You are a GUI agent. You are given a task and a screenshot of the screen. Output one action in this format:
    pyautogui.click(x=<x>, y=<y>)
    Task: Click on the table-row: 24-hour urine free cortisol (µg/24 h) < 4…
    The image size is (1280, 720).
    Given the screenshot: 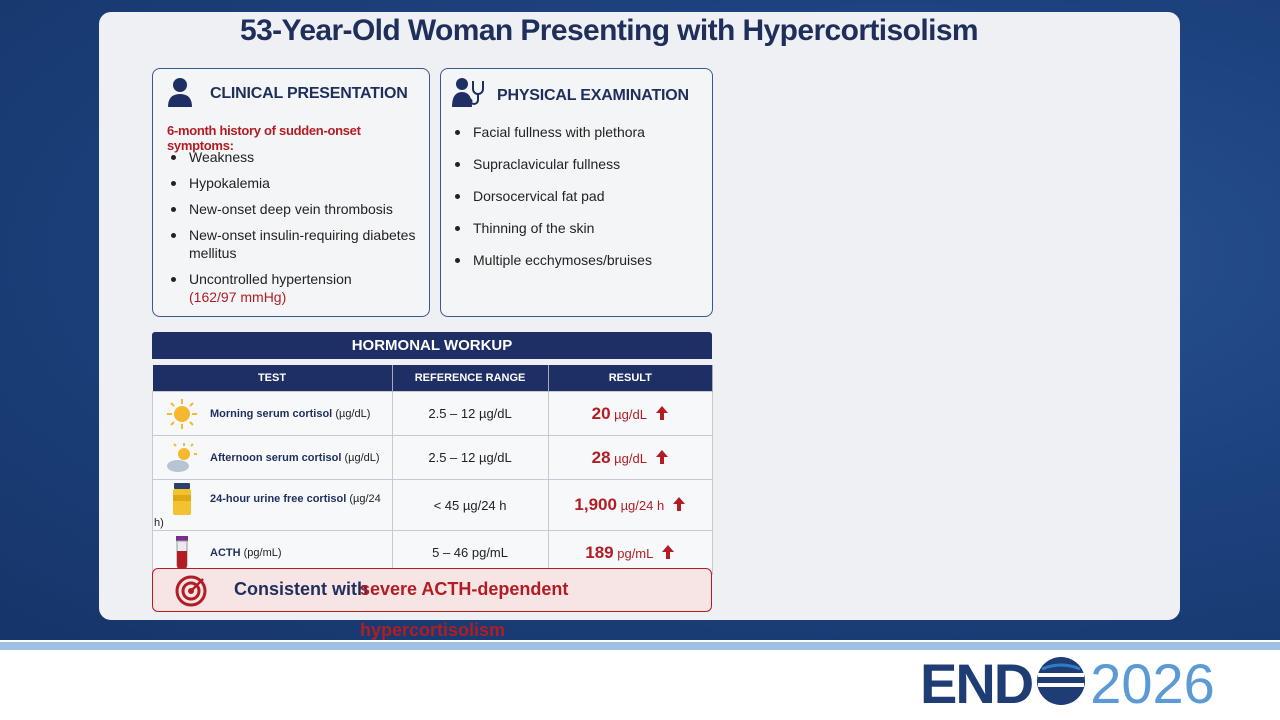 What is the action you would take?
    pyautogui.click(x=433, y=505)
    